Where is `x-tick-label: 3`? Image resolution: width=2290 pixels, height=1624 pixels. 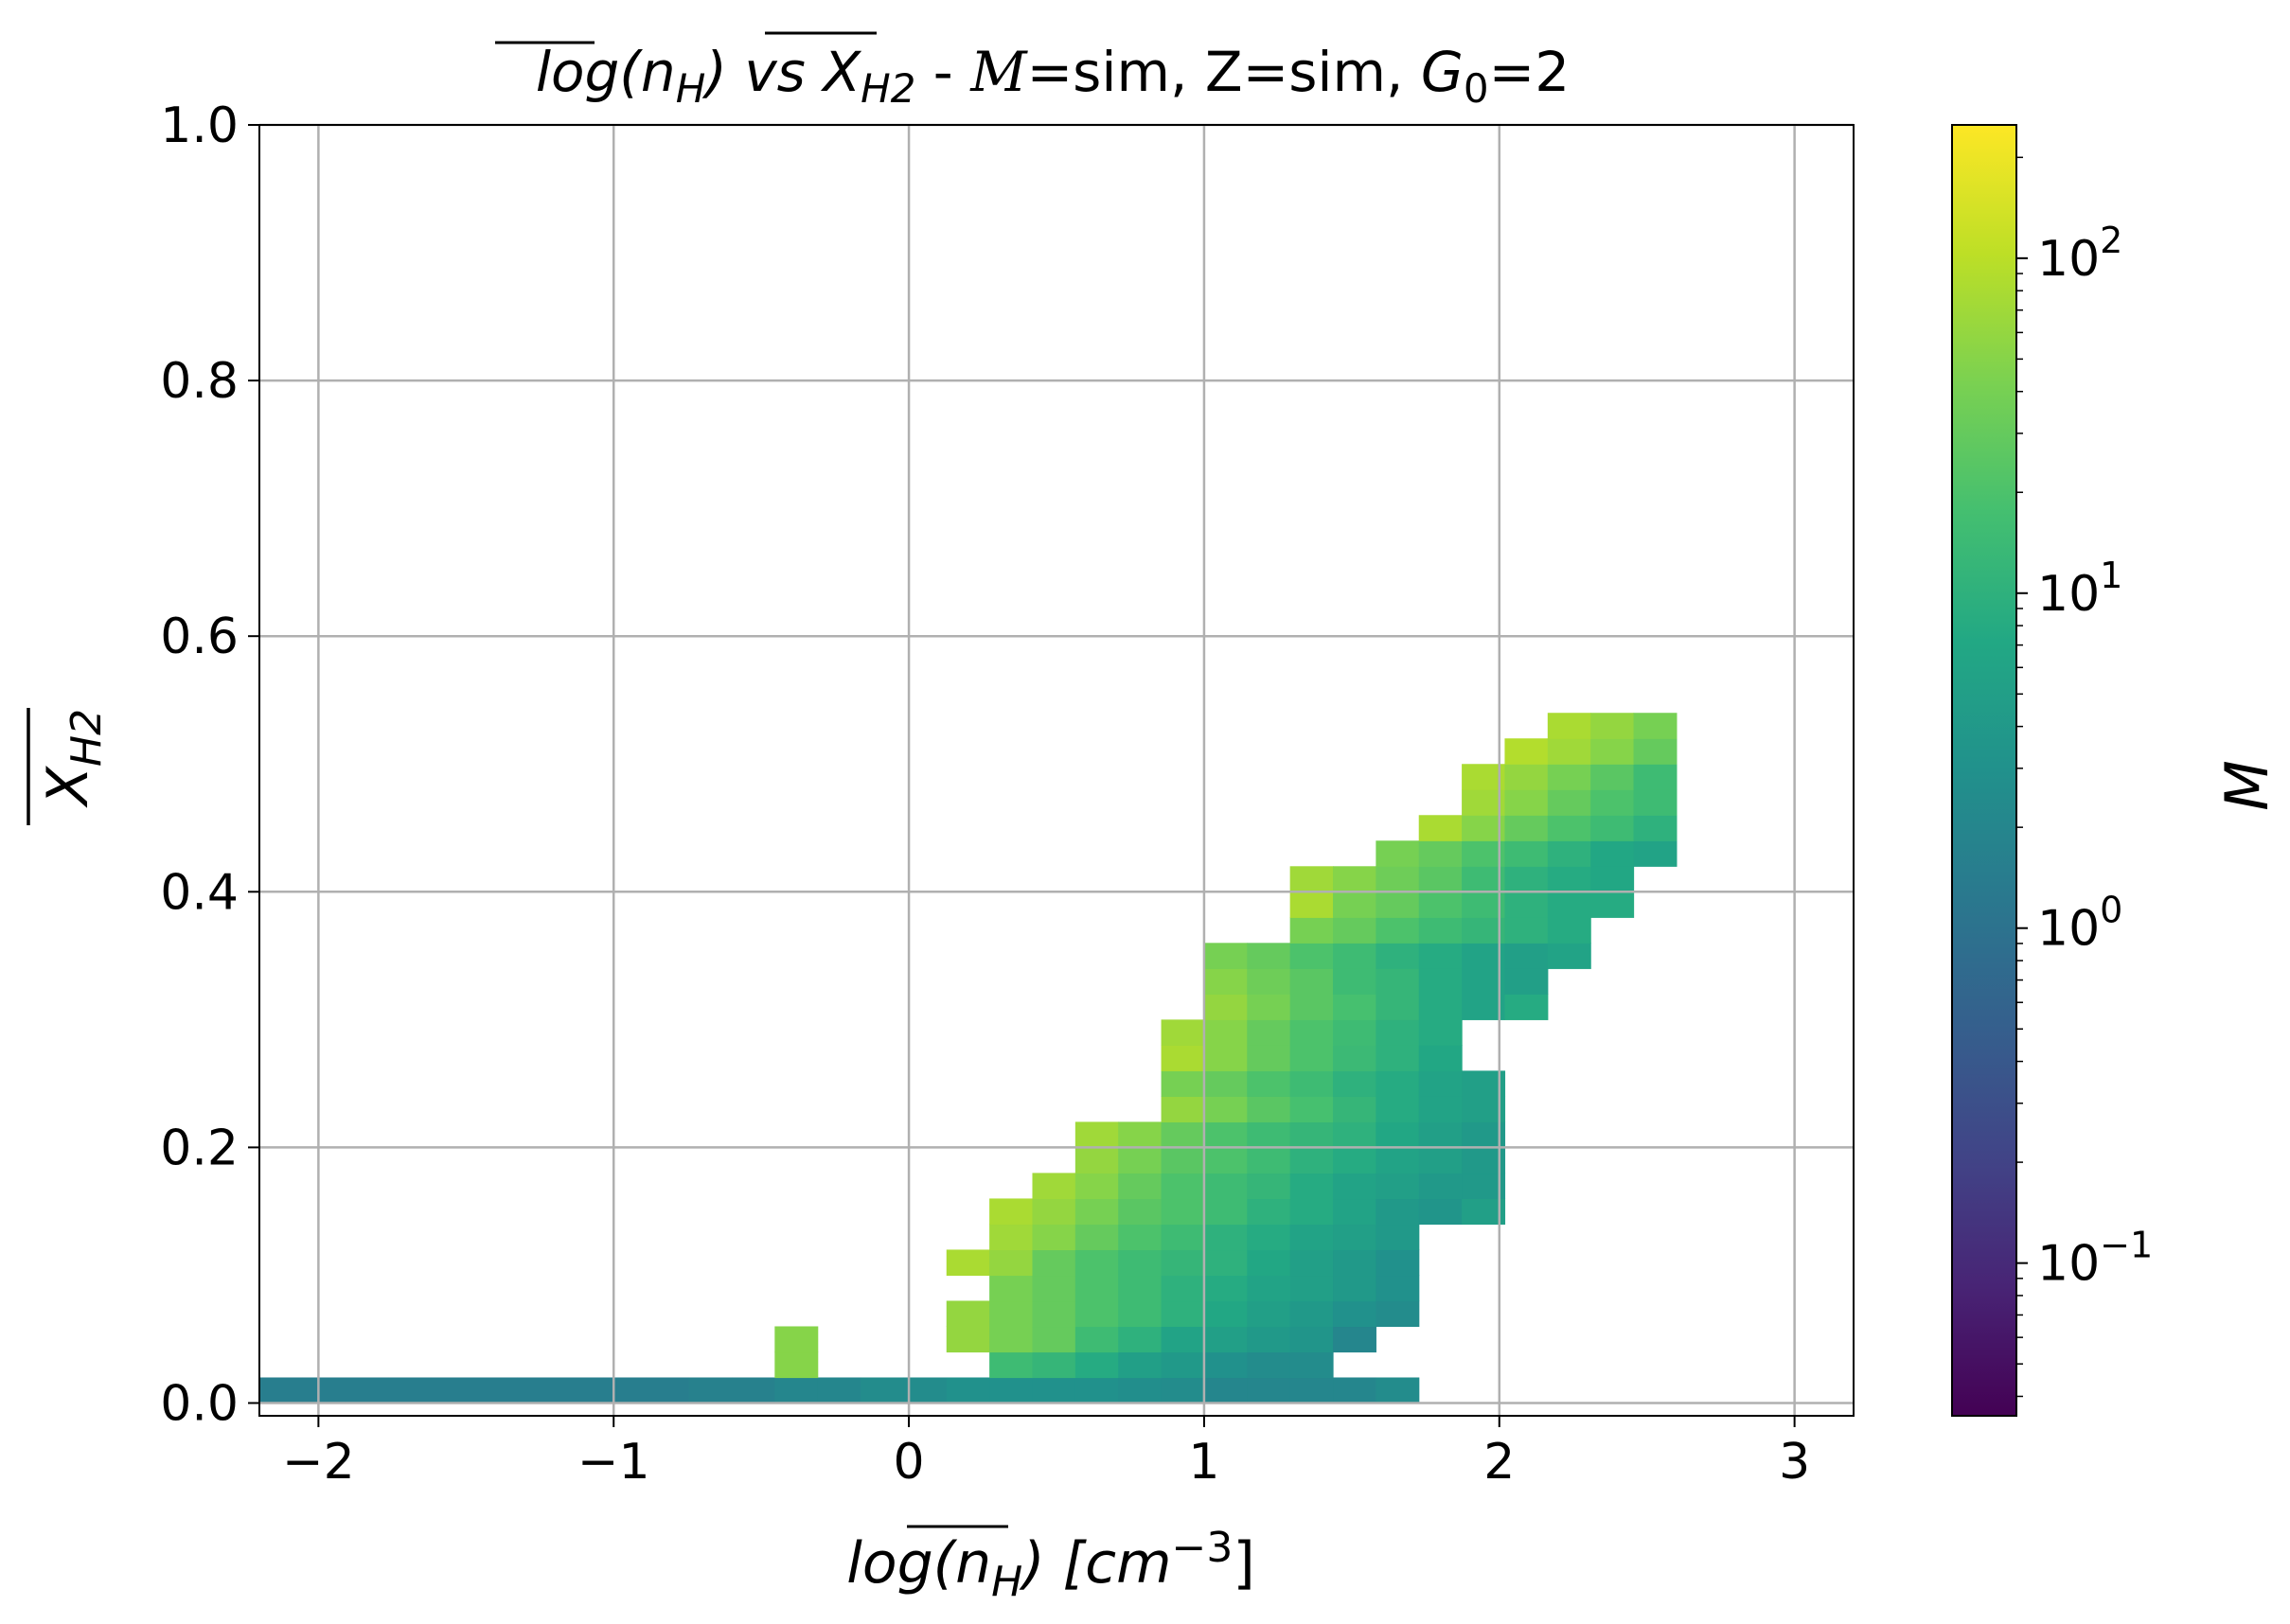 x-tick-label: 3 is located at coordinates (1794, 1463).